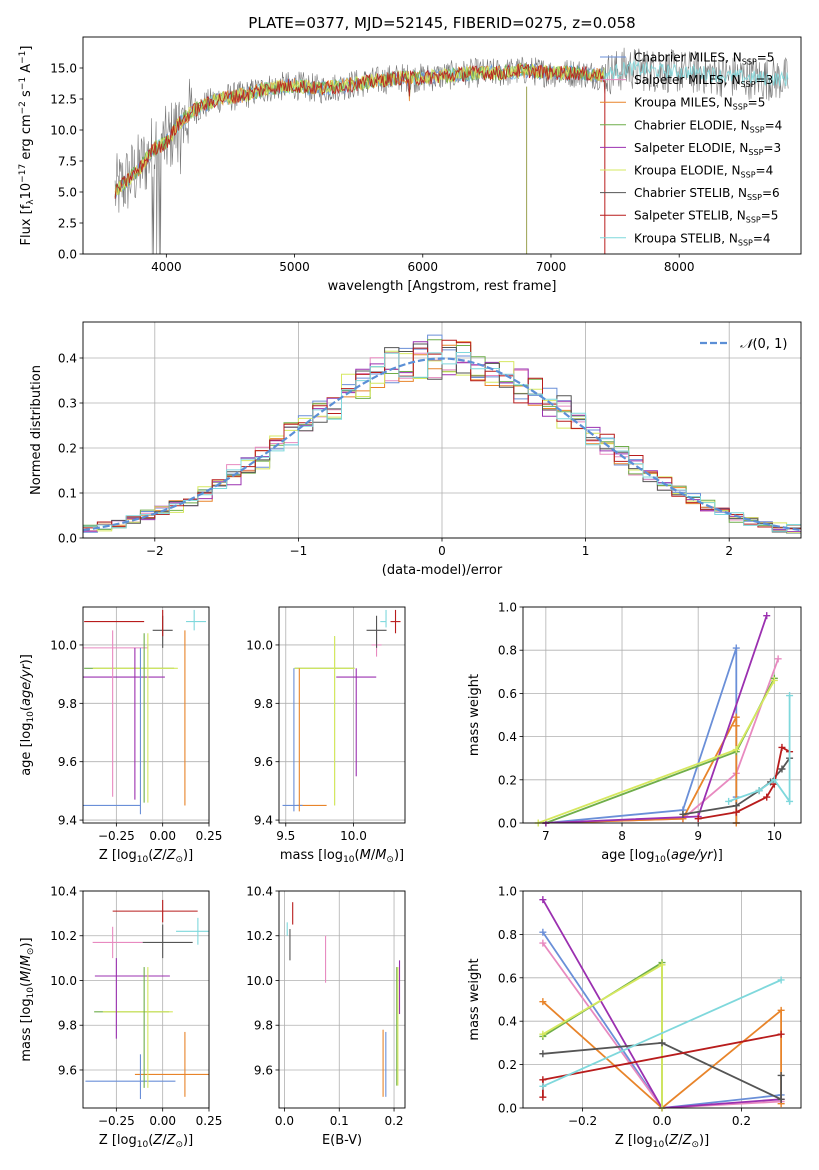  I want to click on series-line-kroupa_elodie, so click(602, 1035).